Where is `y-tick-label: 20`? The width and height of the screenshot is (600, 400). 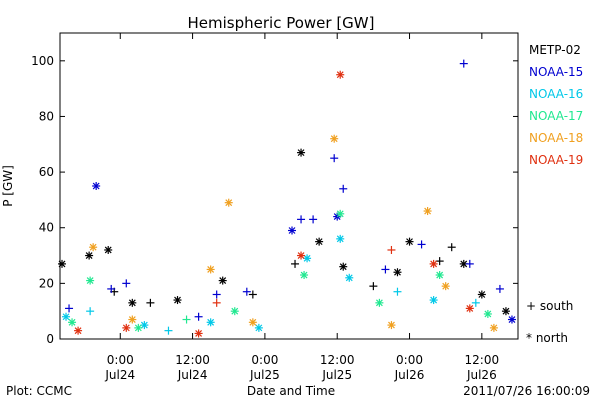 y-tick-label: 20 is located at coordinates (46, 283).